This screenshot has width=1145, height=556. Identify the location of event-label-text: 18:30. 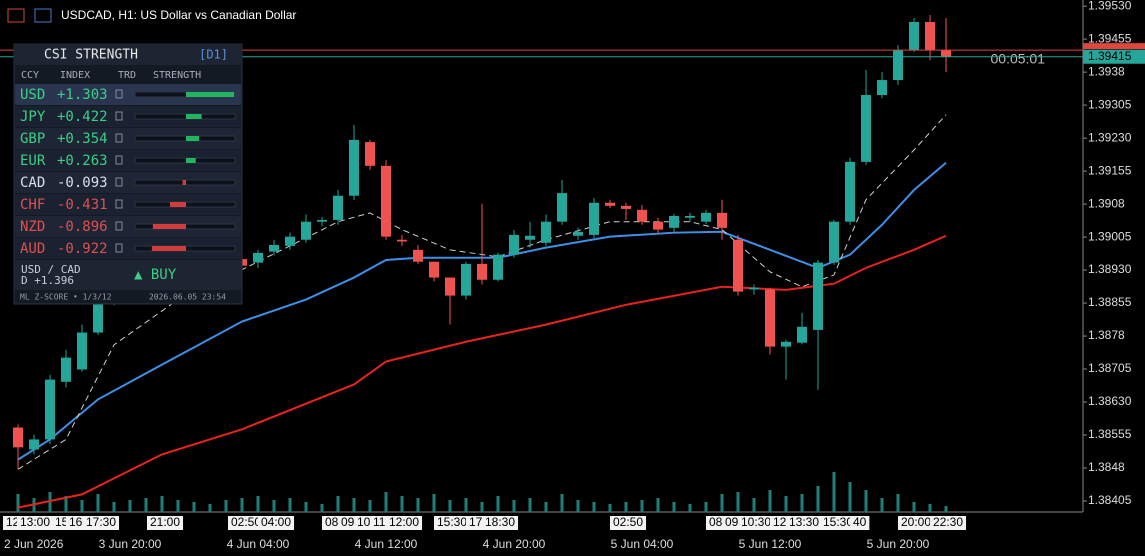
(500, 522).